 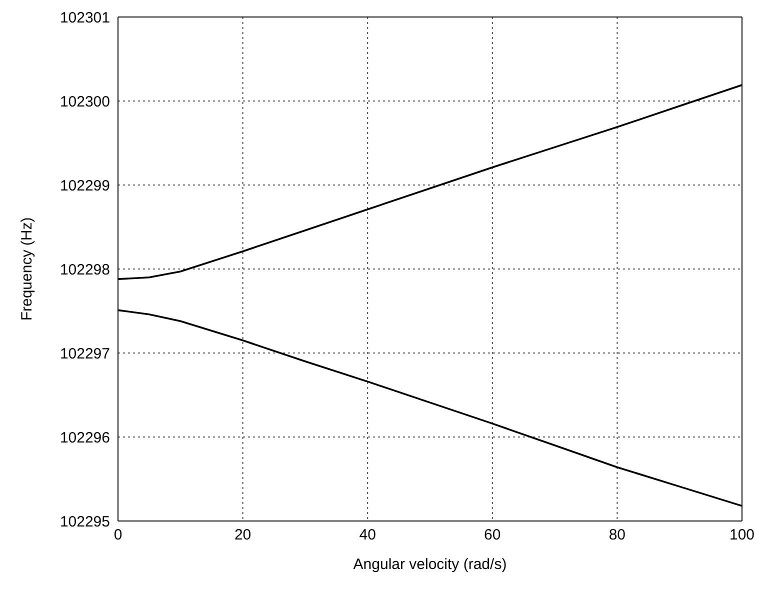 What do you see at coordinates (118, 535) in the screenshot?
I see `x-tick-label: 0` at bounding box center [118, 535].